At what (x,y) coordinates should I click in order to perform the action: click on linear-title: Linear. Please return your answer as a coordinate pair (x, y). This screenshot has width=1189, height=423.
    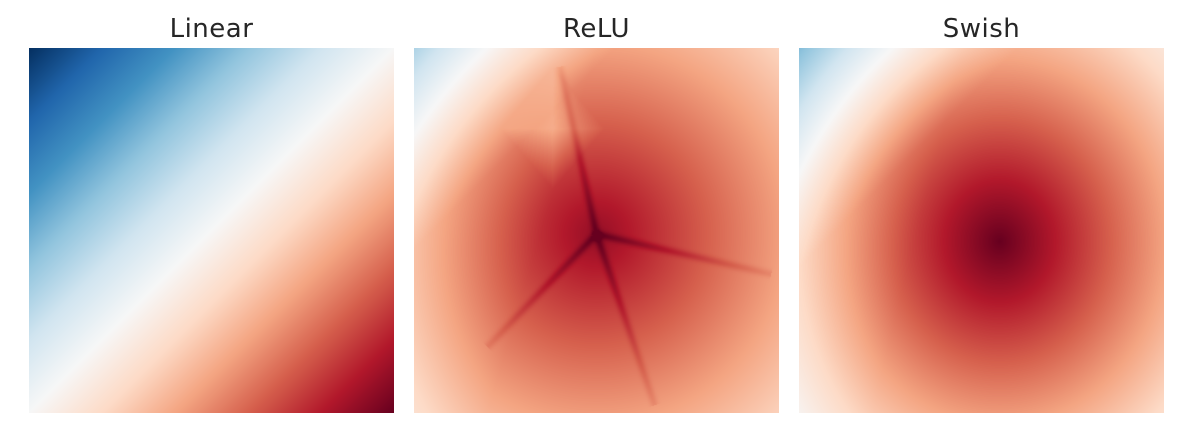
    Looking at the image, I should click on (211, 29).